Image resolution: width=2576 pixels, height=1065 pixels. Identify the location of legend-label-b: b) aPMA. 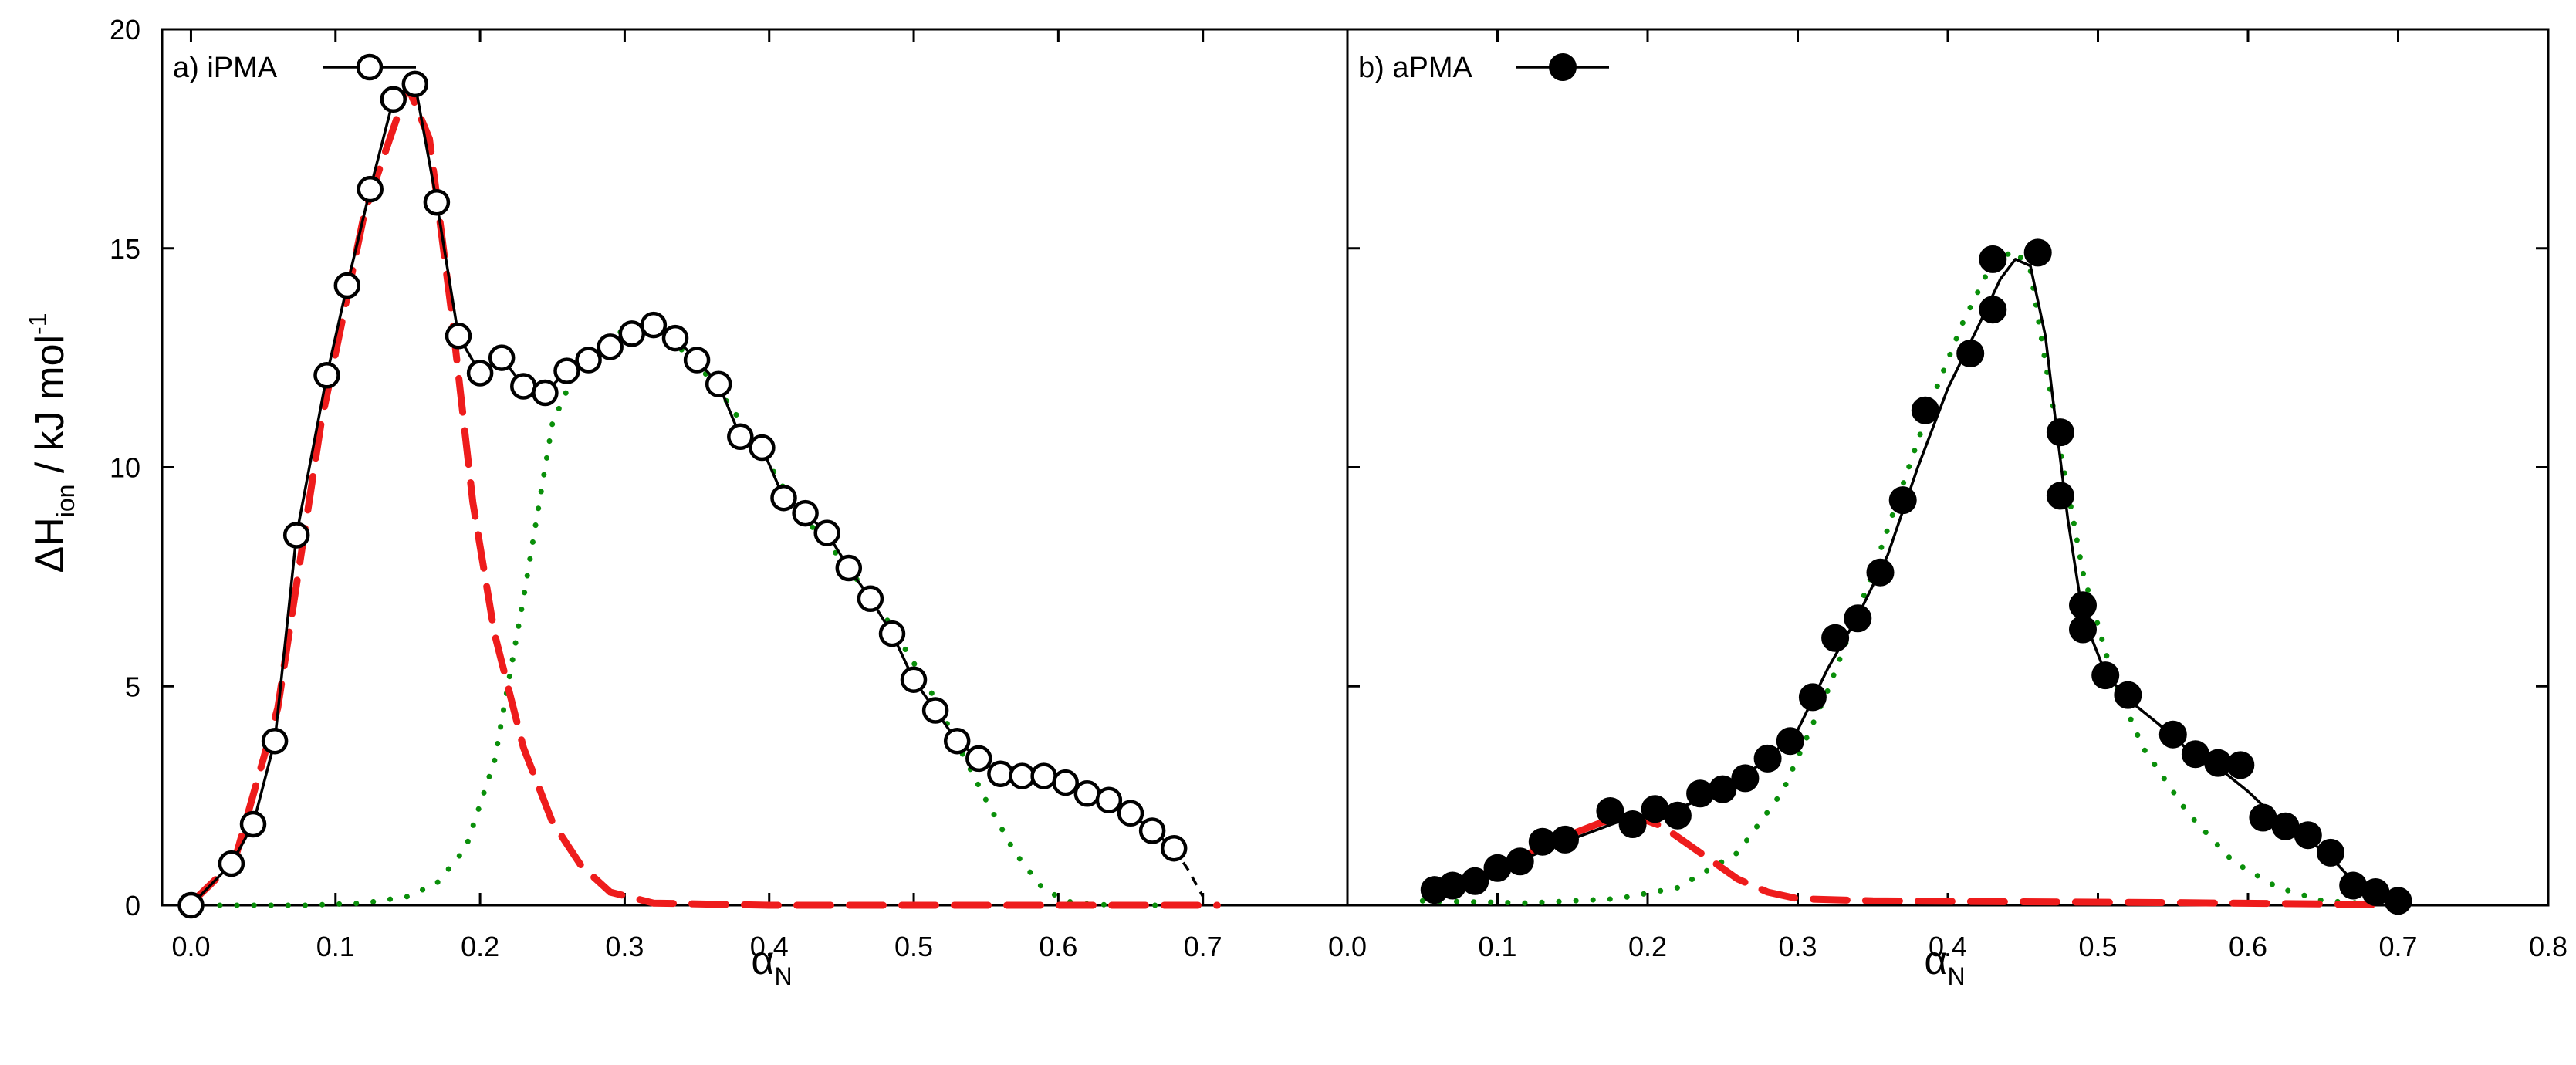
(1415, 68).